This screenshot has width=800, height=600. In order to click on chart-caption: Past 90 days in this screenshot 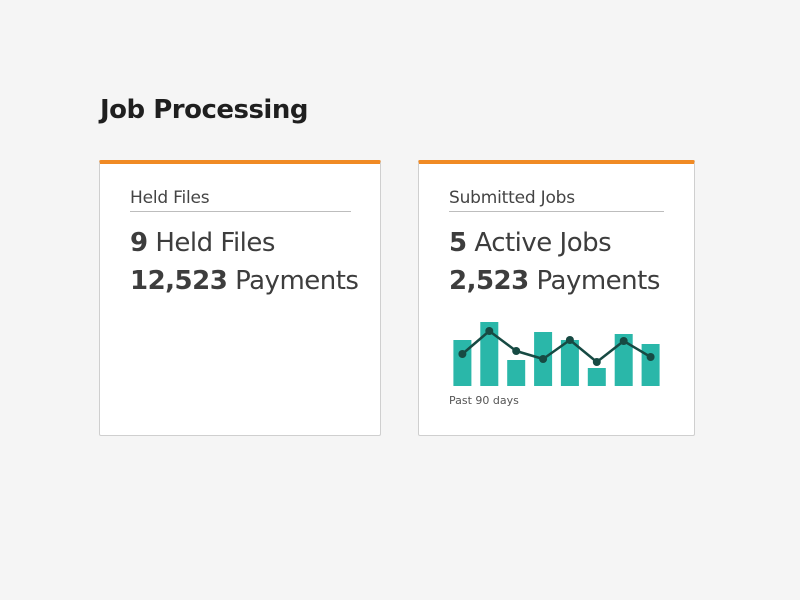, I will do `click(484, 400)`.